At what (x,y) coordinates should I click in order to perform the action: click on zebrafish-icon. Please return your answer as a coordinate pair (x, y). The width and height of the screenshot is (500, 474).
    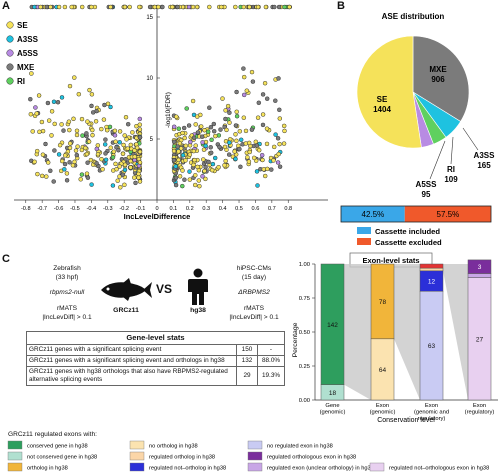
    Looking at the image, I should click on (126, 289).